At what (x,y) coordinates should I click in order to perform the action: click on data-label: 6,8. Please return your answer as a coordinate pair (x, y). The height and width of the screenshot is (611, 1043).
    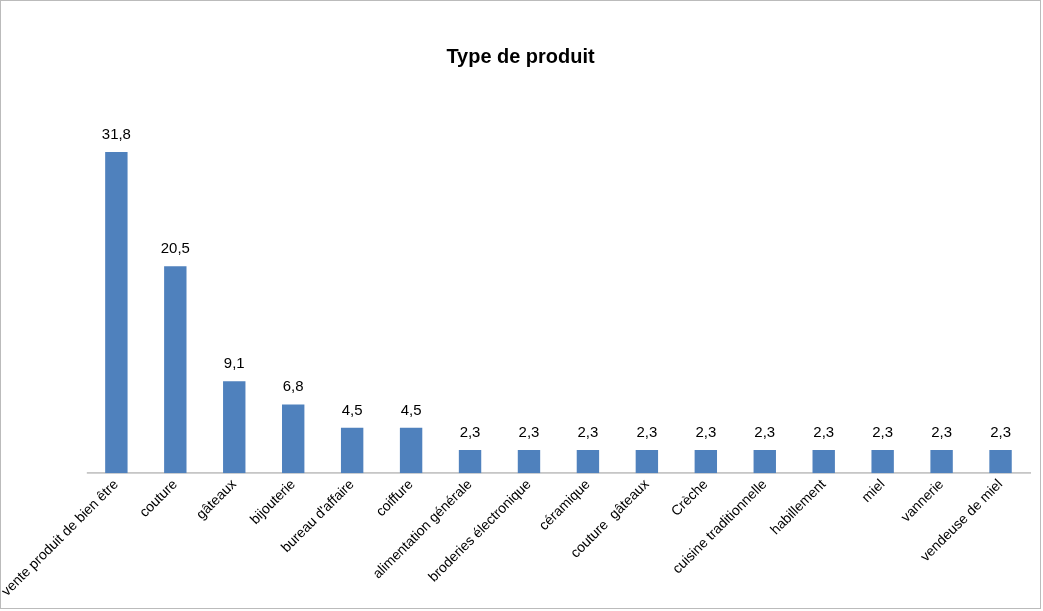
    Looking at the image, I should click on (293, 386).